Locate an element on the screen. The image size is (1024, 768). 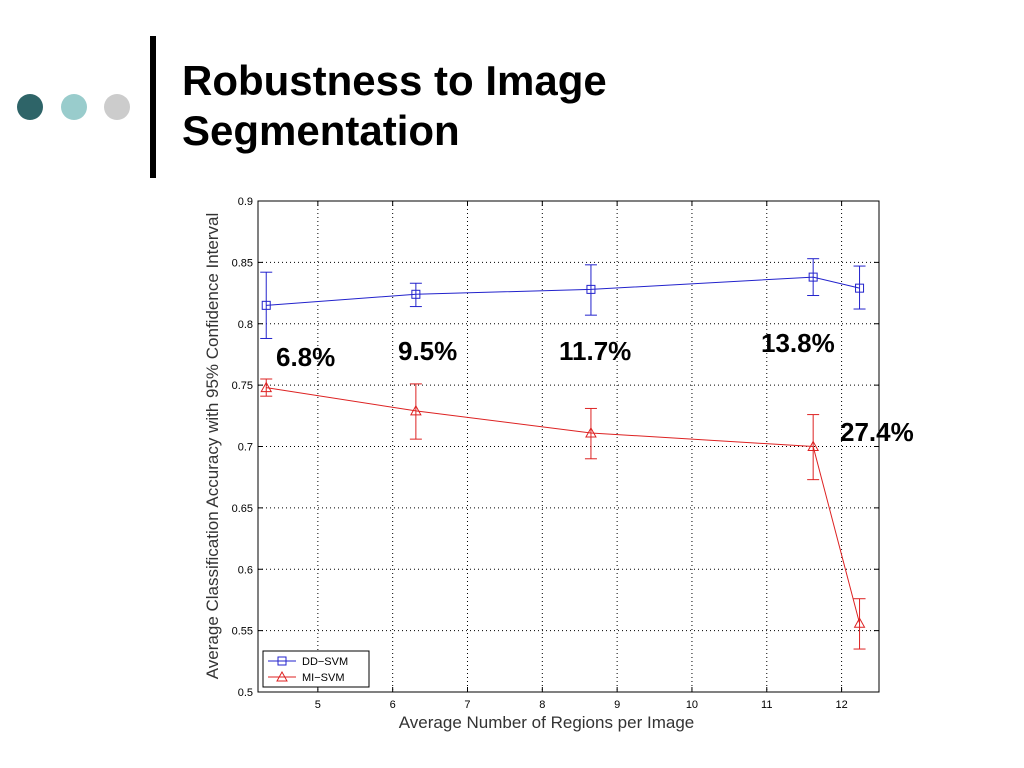
annotation-pct-1: 6.8% is located at coordinates (306, 357).